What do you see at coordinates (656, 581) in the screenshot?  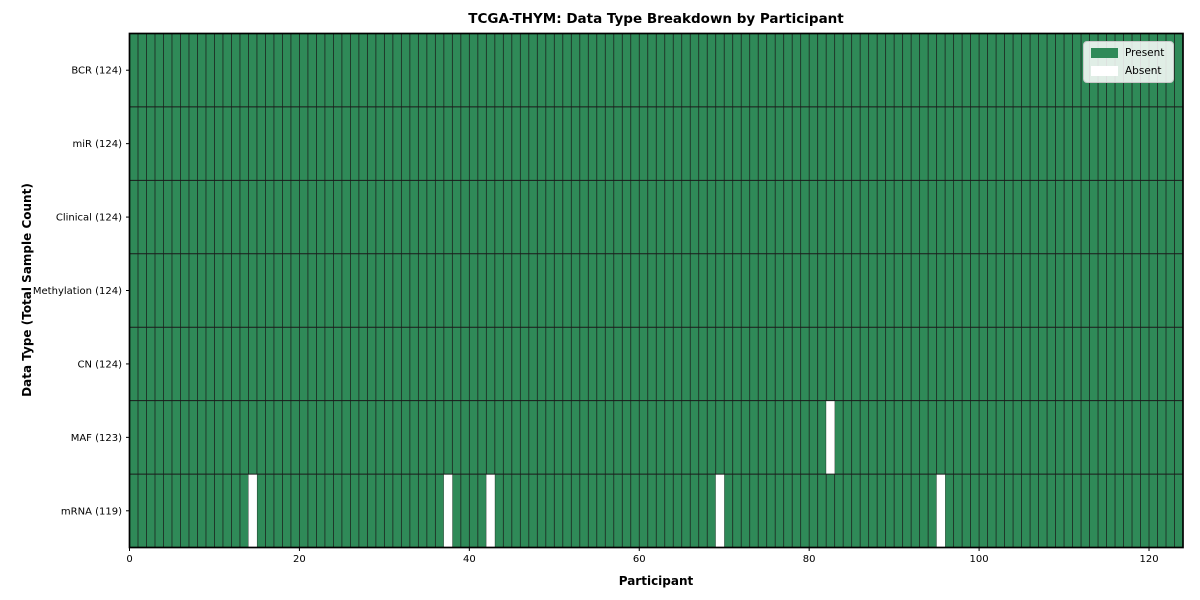 I see `x-axis-label: Participant` at bounding box center [656, 581].